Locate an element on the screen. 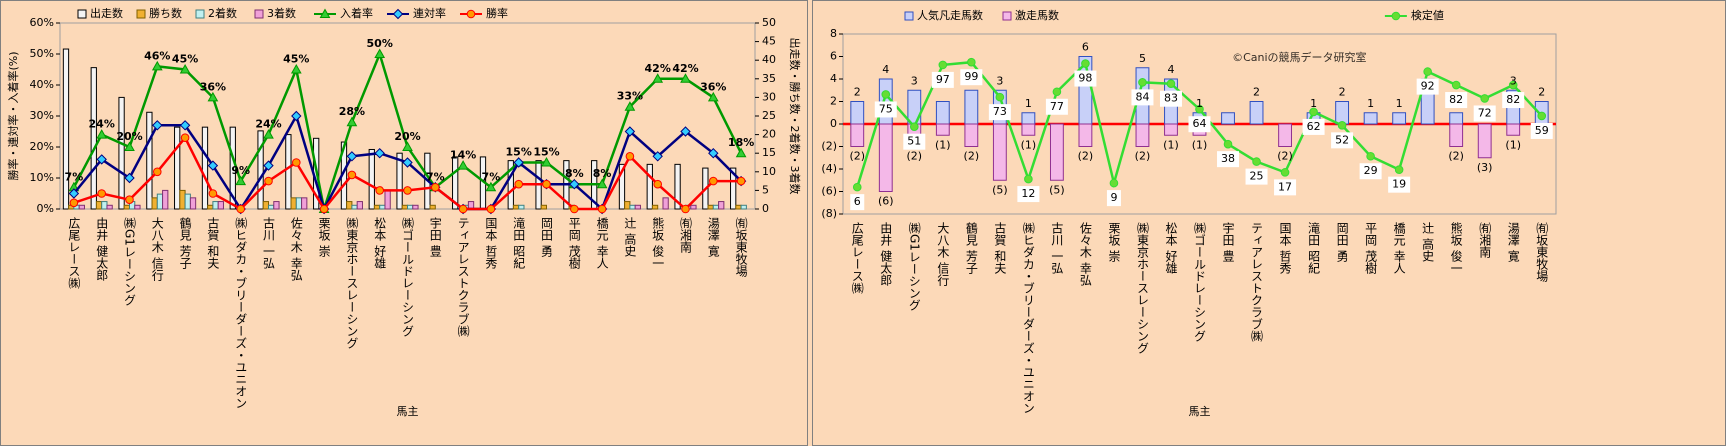 The width and height of the screenshot is (1726, 446). data-label: 15% is located at coordinates (519, 152).